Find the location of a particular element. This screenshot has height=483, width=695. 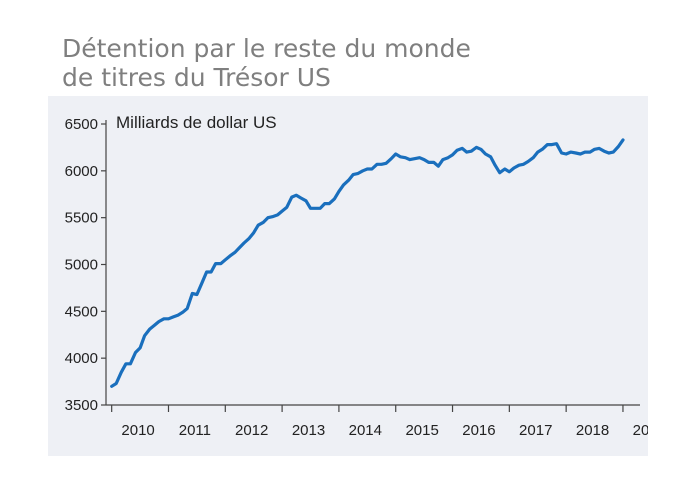

y-tick-label: 6000 is located at coordinates (81, 171).